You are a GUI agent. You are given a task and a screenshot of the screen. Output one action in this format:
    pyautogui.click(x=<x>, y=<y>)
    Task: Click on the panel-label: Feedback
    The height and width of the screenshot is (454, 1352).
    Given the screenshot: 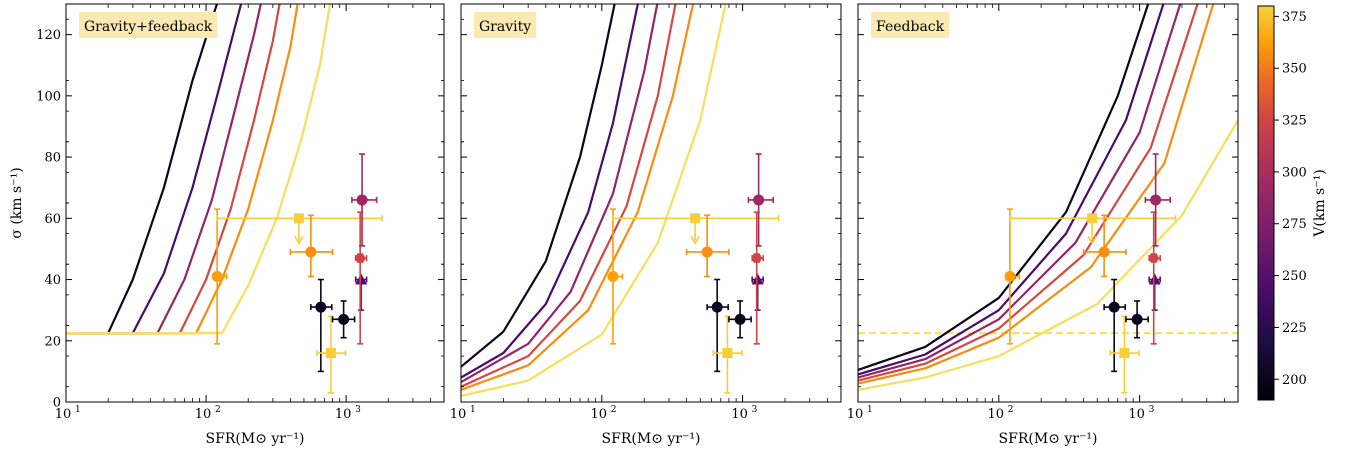 What is the action you would take?
    pyautogui.click(x=910, y=25)
    